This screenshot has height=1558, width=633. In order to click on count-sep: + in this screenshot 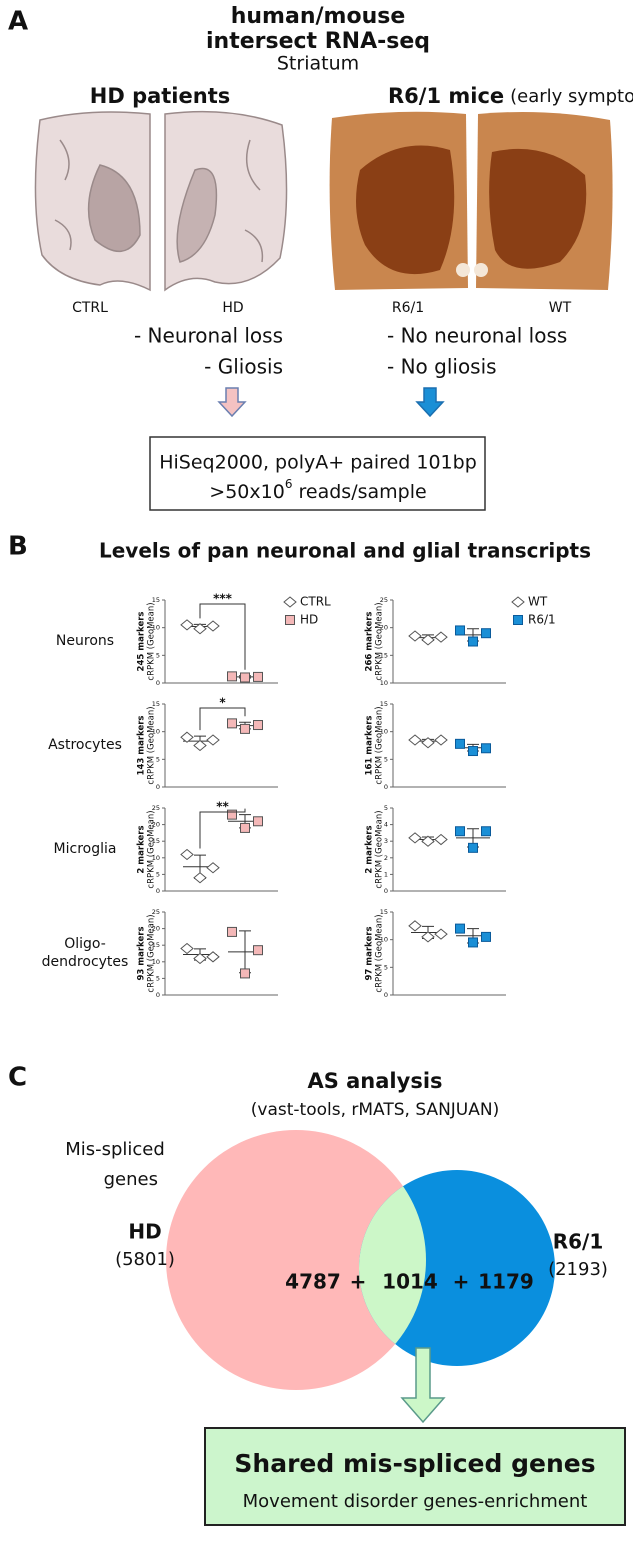, I will do `click(461, 1282)`.